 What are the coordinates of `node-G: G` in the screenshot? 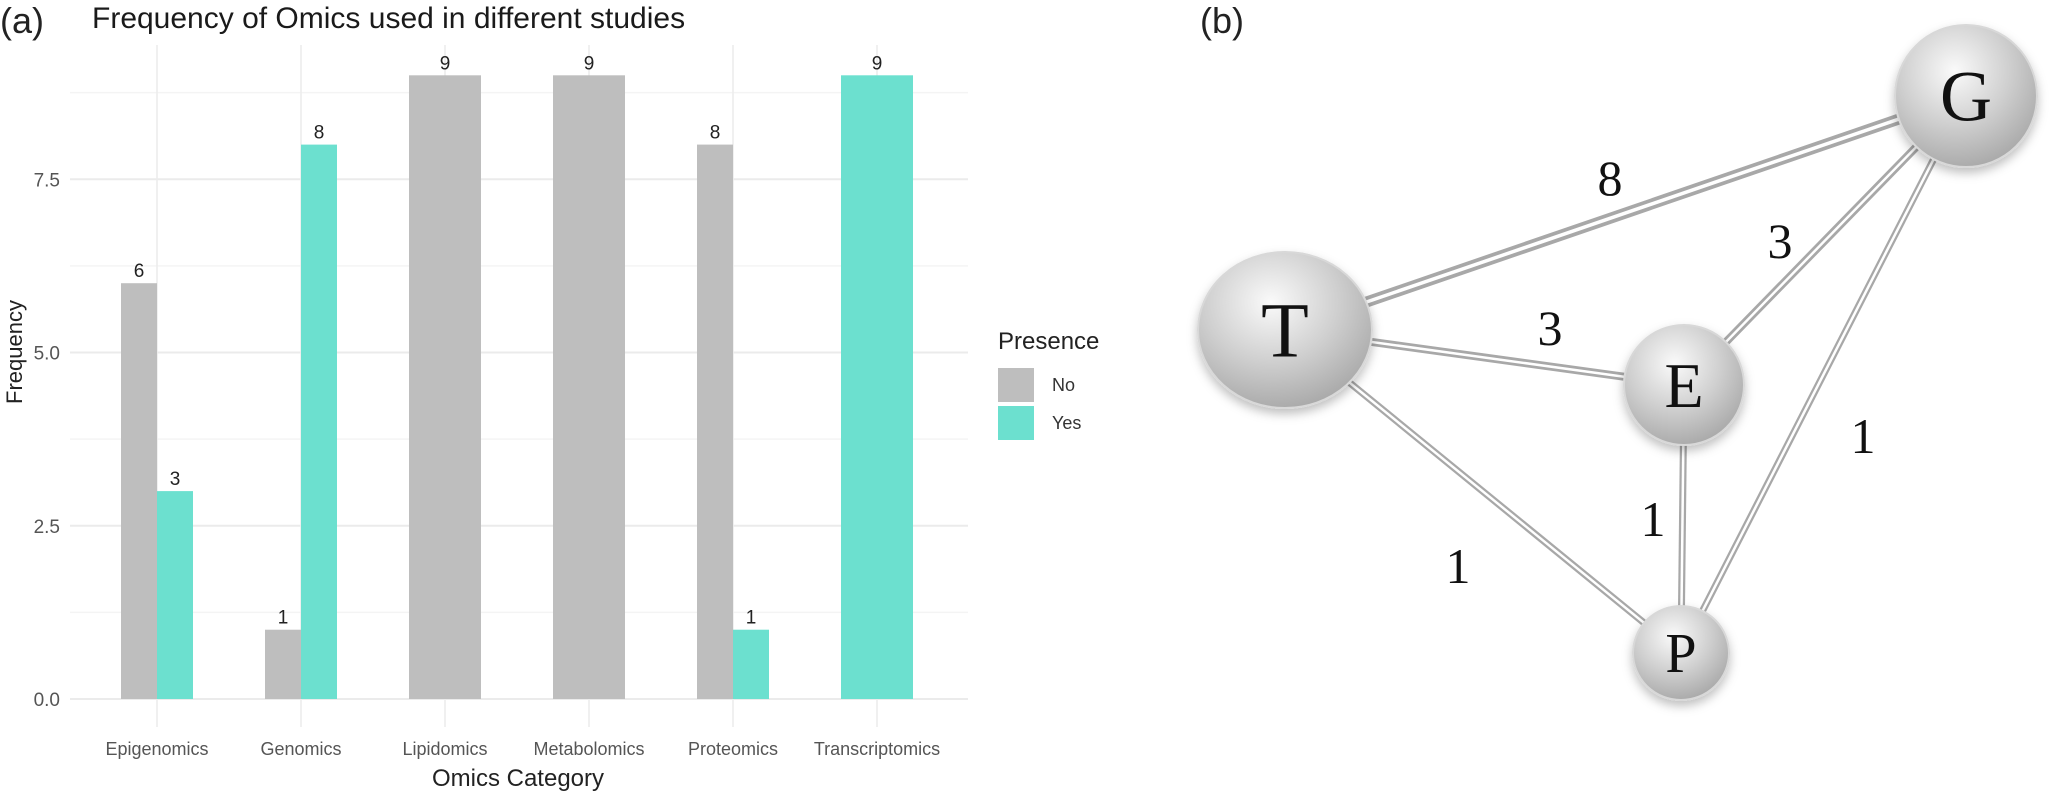 It's located at (1966, 96).